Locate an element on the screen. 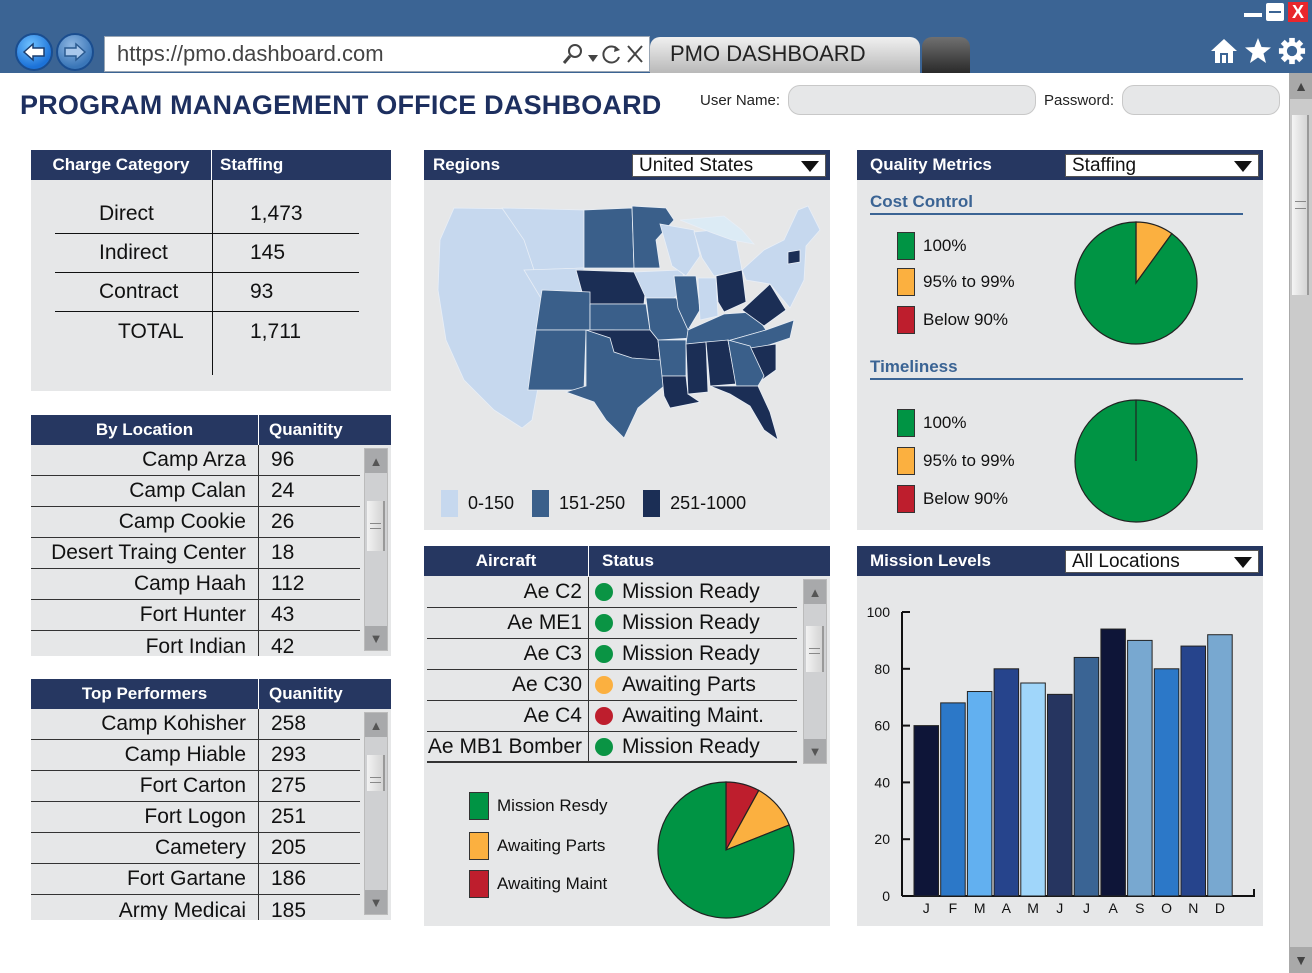 The height and width of the screenshot is (973, 1312). star-icon is located at coordinates (1258, 51).